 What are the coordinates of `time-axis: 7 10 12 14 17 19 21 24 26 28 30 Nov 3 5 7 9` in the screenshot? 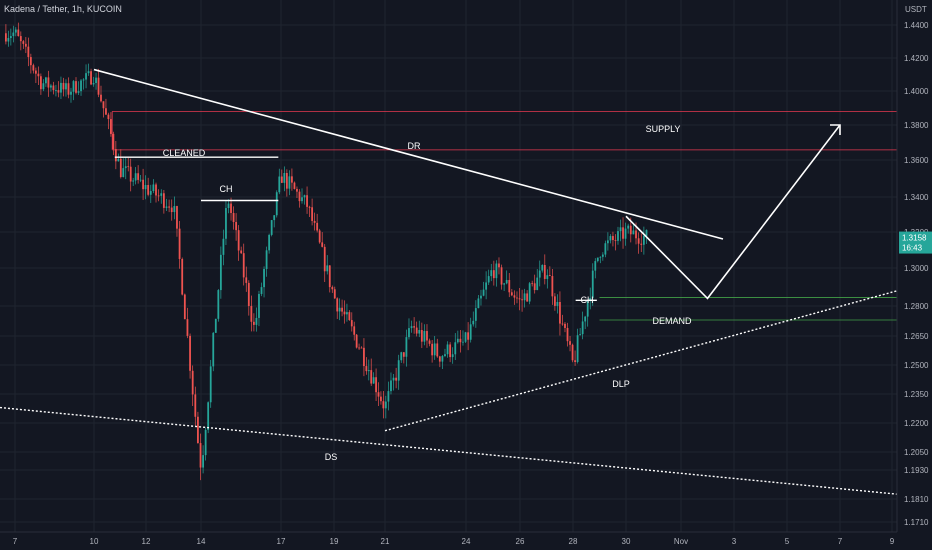 It's located at (448, 538).